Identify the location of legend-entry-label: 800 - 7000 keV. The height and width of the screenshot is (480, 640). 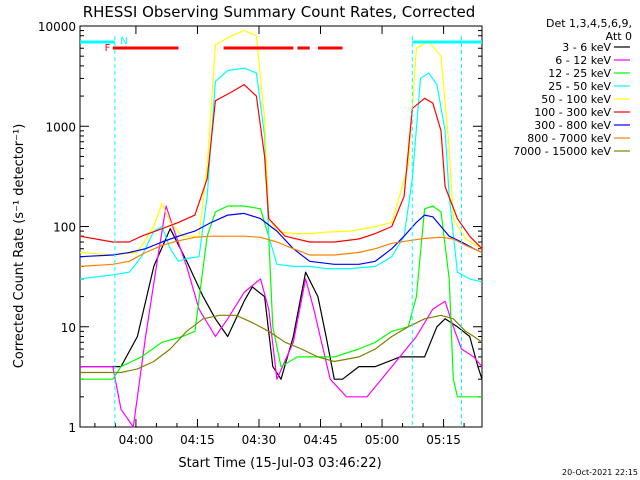
(569, 138).